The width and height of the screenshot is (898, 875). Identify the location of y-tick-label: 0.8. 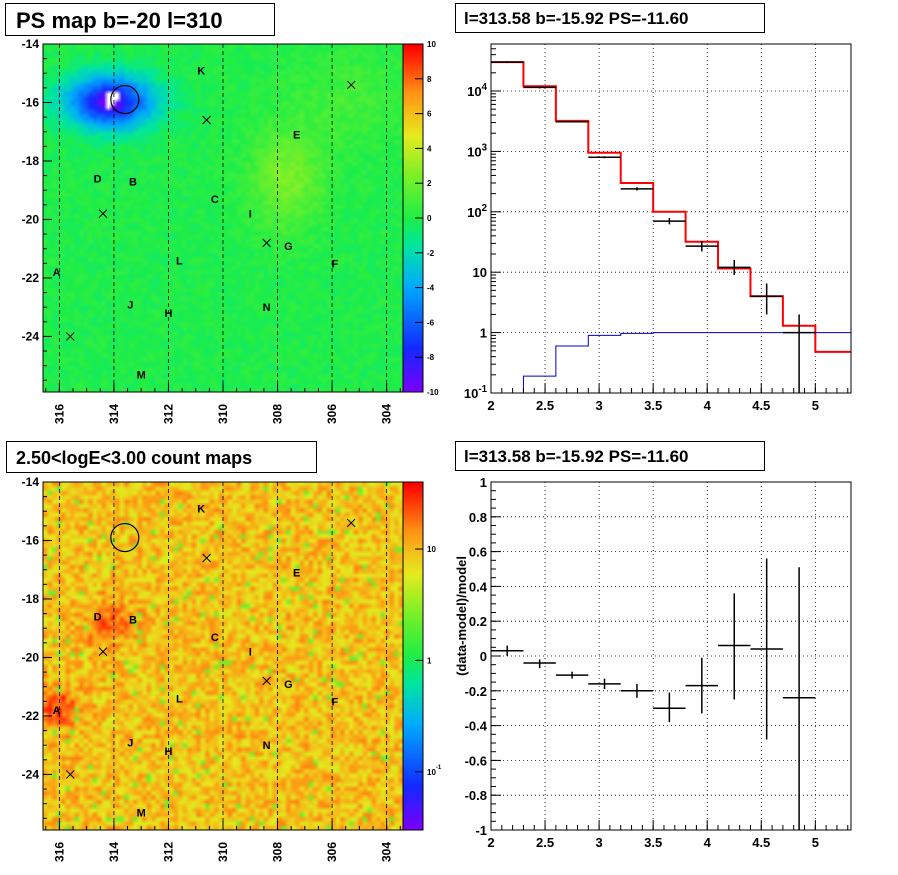
(478, 517).